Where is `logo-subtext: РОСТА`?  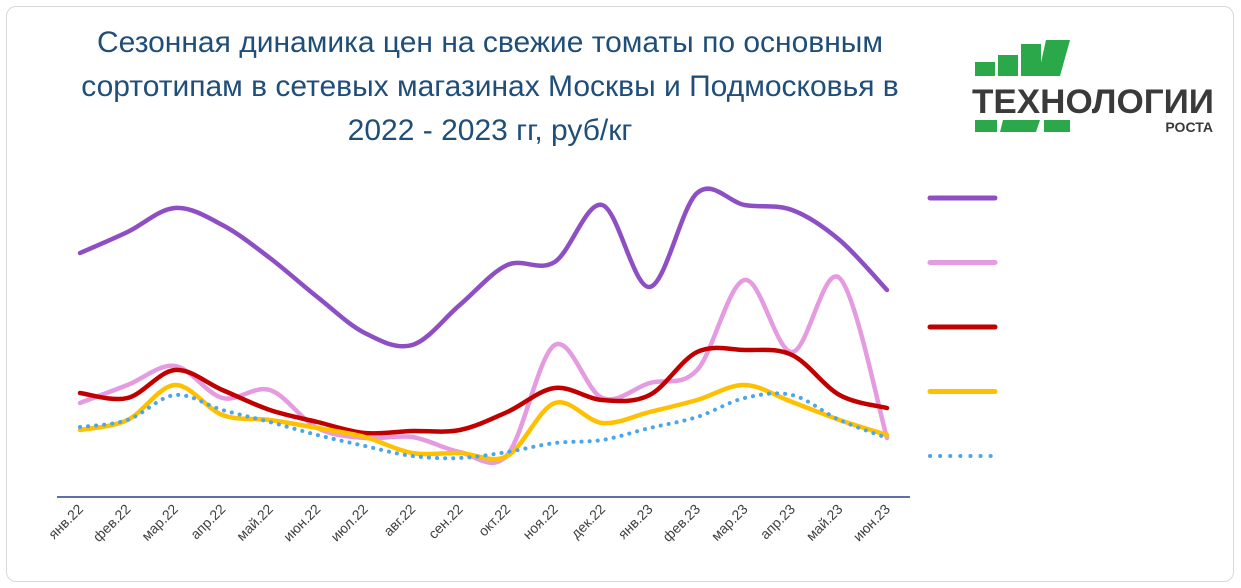
logo-subtext: РОСТА is located at coordinates (1189, 127).